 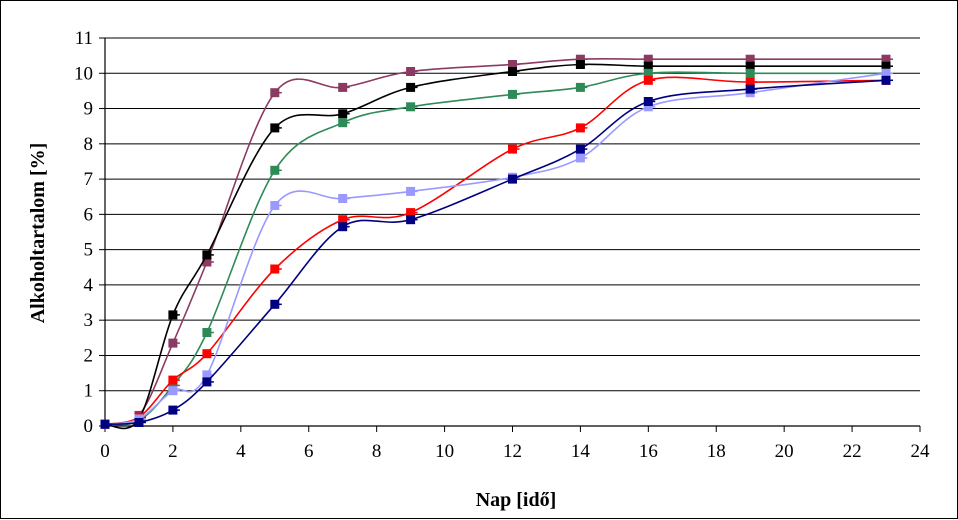 What do you see at coordinates (512, 451) in the screenshot?
I see `x-tick-label: 12` at bounding box center [512, 451].